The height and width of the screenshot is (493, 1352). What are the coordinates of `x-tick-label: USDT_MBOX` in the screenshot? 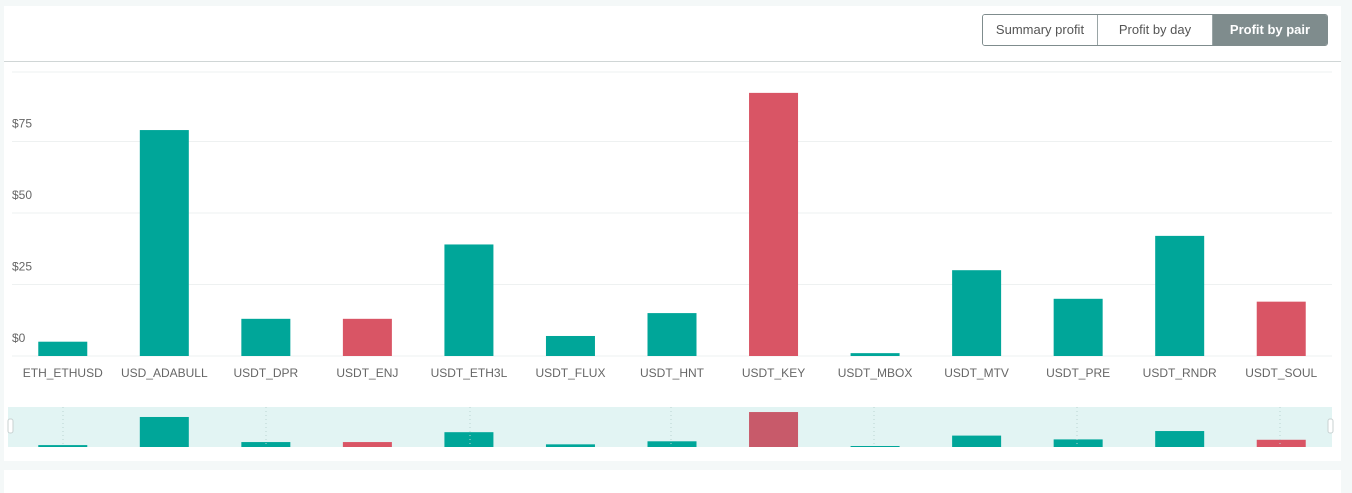 It's located at (875, 373).